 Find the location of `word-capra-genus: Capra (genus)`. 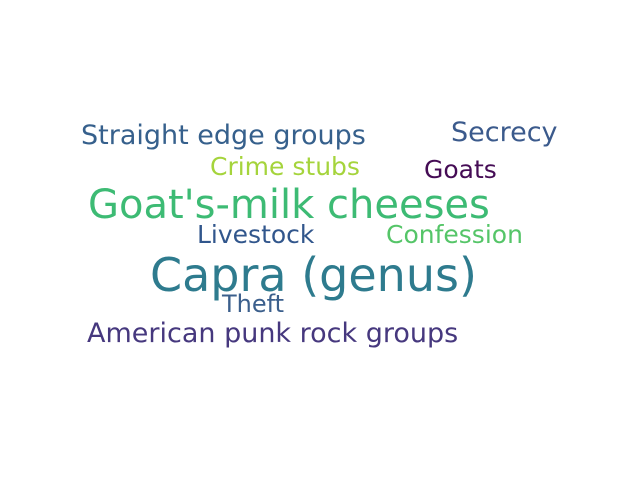

word-capra-genus: Capra (genus) is located at coordinates (313, 275).